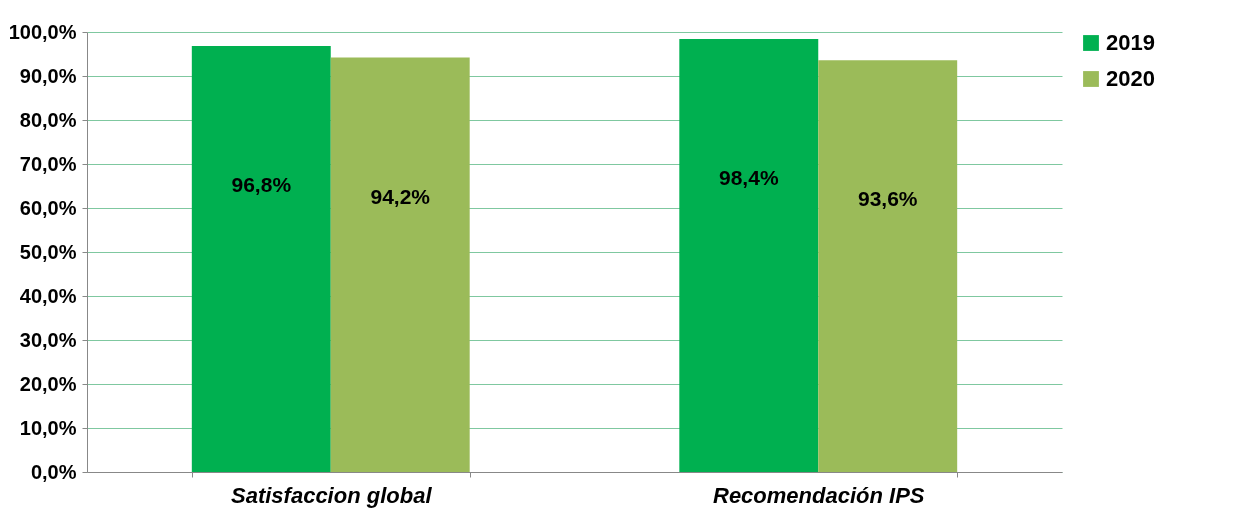  I want to click on y-tick-label: 0,0%, so click(53, 471).